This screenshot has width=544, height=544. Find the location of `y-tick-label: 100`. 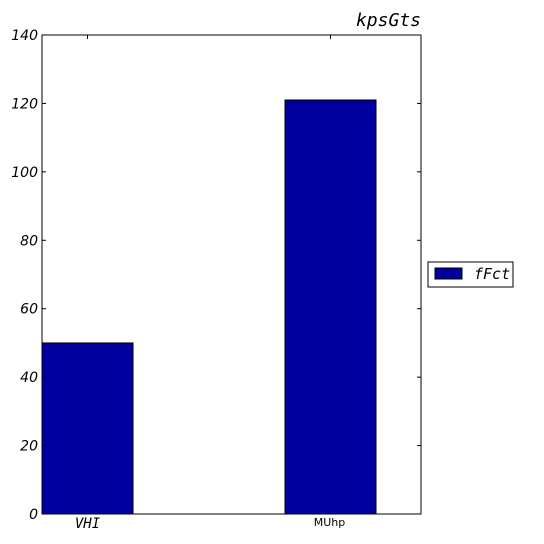

y-tick-label: 100 is located at coordinates (24, 173).